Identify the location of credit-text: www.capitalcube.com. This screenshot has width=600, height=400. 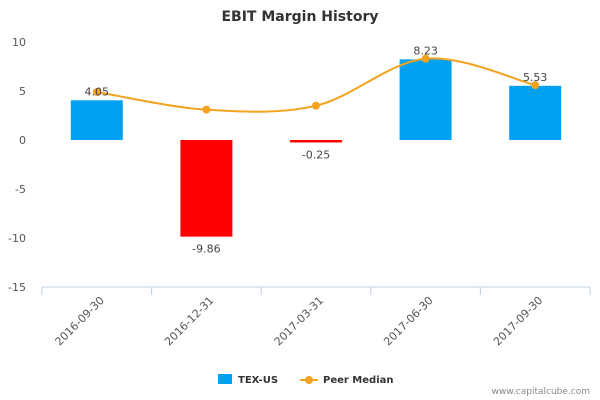
(541, 392).